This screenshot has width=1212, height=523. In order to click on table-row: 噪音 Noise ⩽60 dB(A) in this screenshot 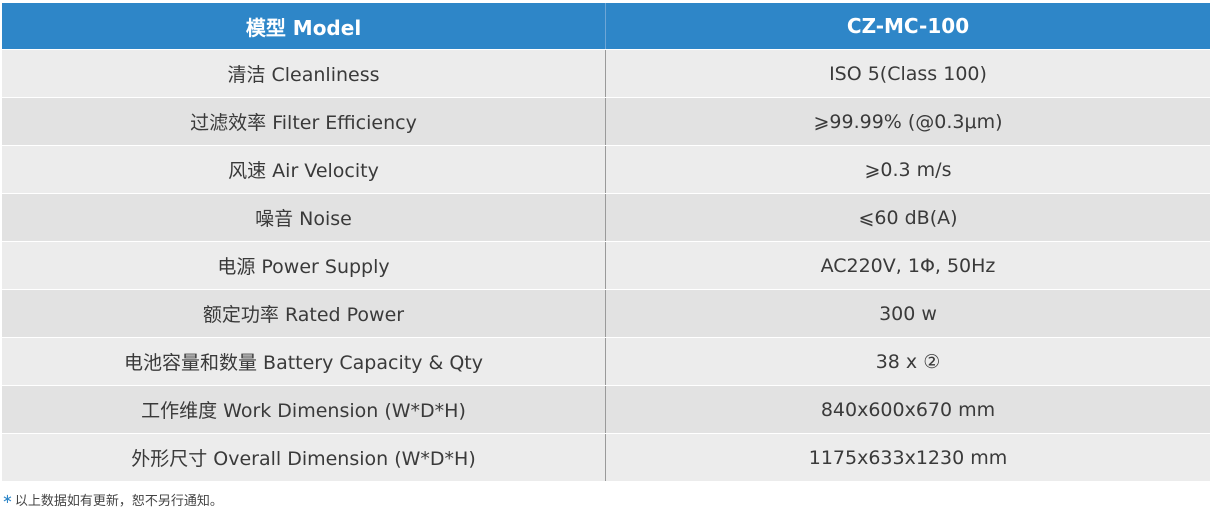, I will do `click(606, 217)`.